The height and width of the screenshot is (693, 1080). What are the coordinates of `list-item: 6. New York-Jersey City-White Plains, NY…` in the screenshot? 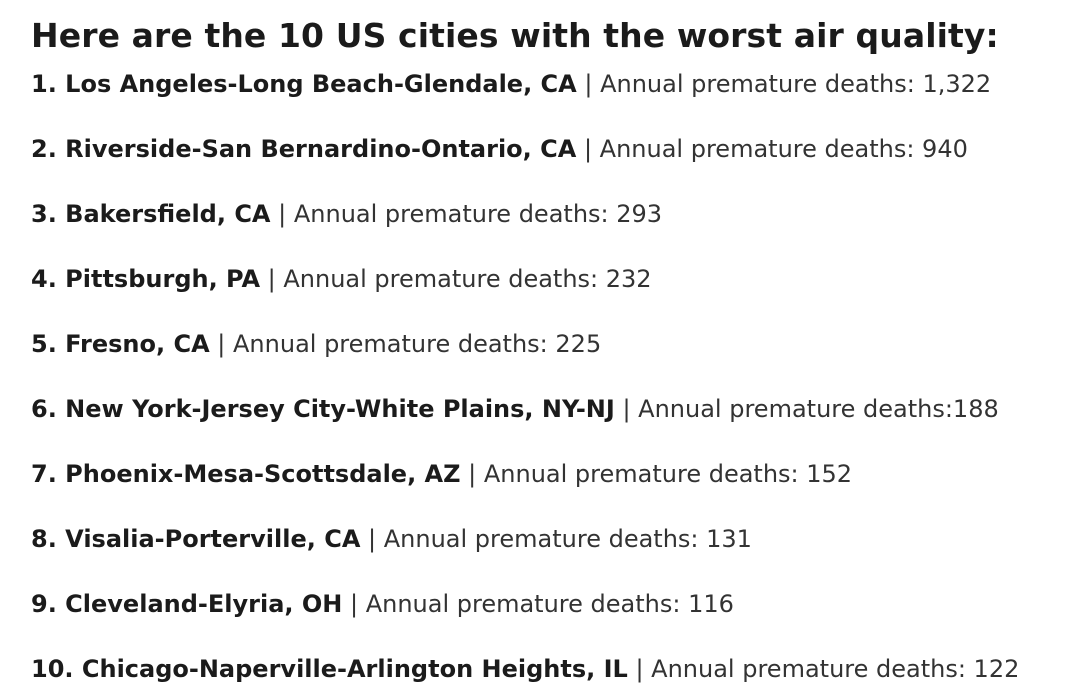 It's located at (515, 409).